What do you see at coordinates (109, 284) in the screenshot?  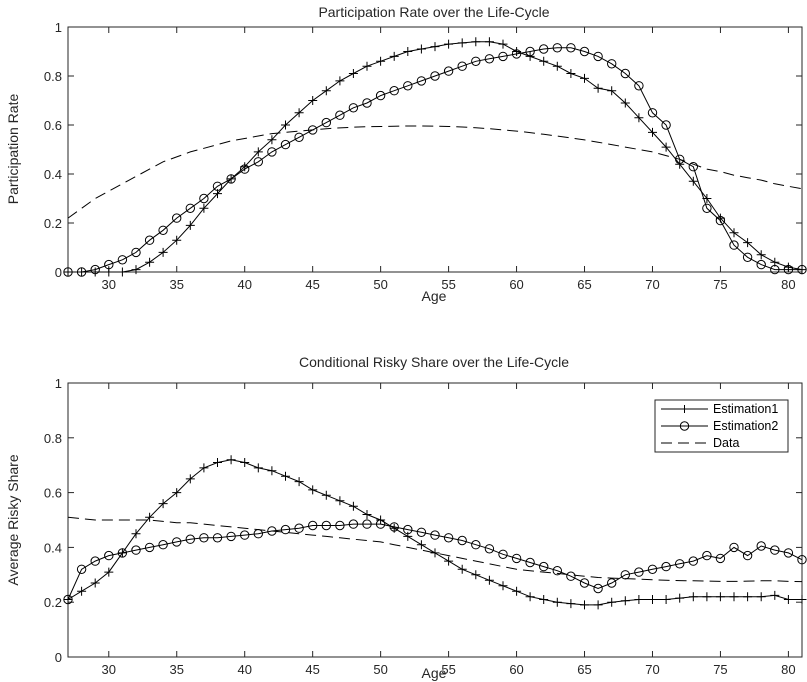 I see `x-tick-label: 30` at bounding box center [109, 284].